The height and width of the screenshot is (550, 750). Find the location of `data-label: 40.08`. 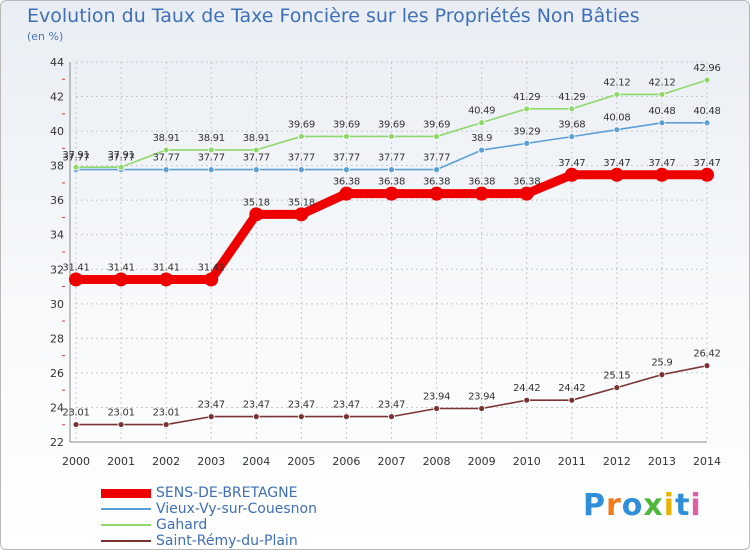

data-label: 40.08 is located at coordinates (616, 118).